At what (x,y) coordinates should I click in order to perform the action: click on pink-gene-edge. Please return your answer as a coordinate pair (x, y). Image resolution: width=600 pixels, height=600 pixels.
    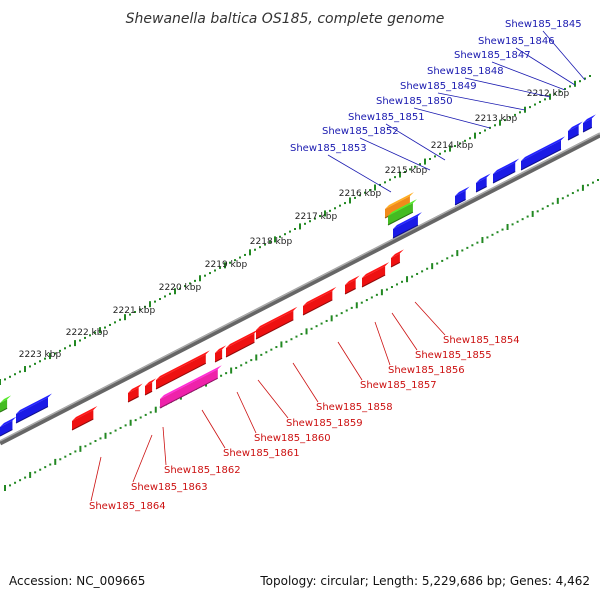
    Looking at the image, I should click on (189, 393).